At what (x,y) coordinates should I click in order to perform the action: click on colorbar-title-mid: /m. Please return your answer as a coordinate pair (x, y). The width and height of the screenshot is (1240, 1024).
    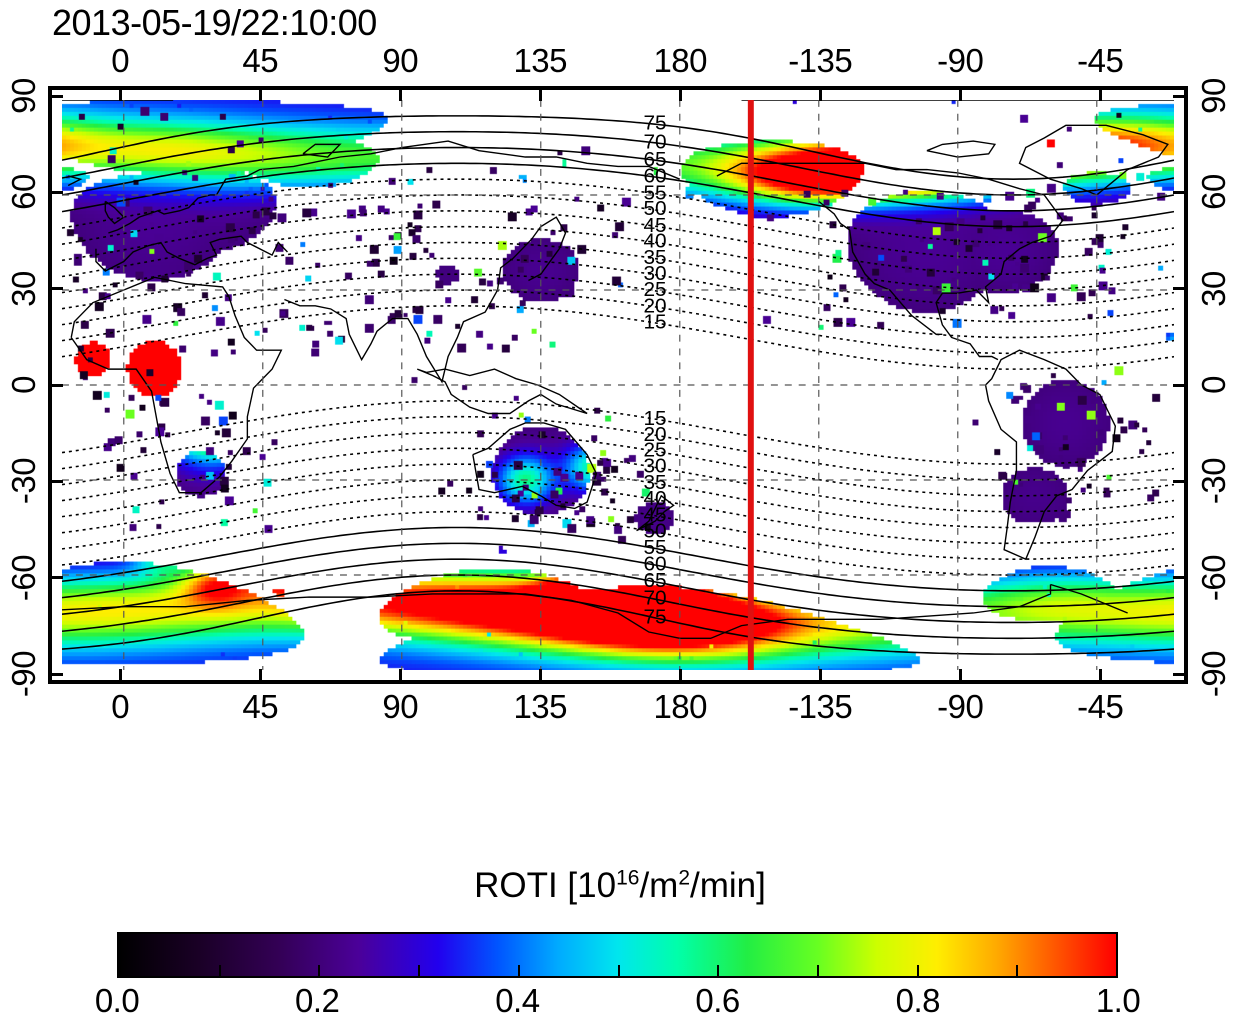
    Looking at the image, I should click on (659, 885).